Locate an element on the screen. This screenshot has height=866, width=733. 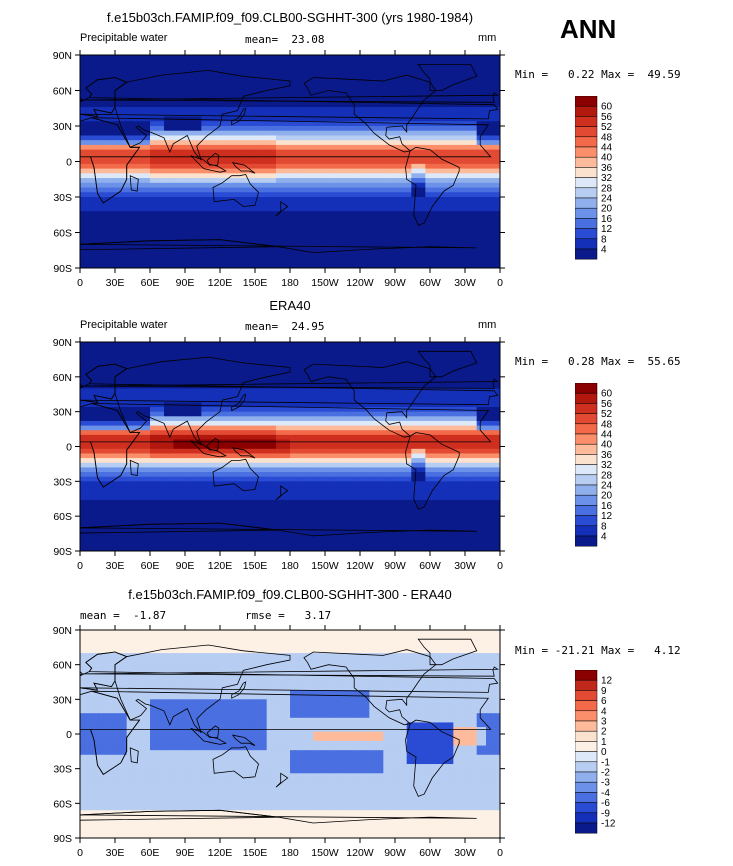
panel-1-minmax: Min = 0.22 Max = 49.59 is located at coordinates (598, 74).